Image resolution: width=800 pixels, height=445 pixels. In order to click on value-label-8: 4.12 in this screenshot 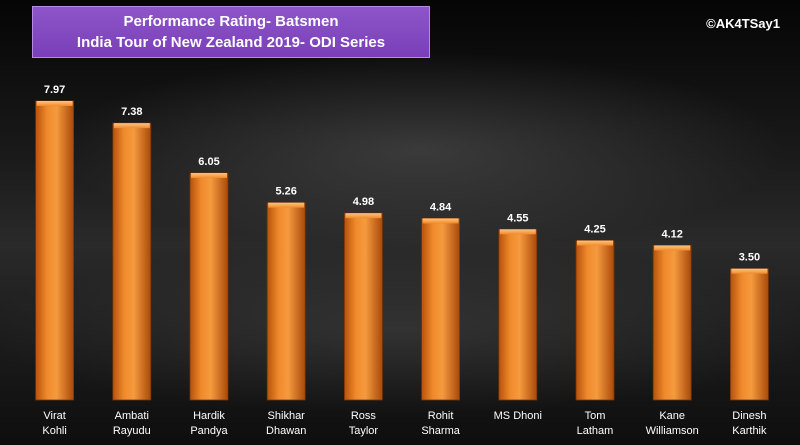, I will do `click(671, 234)`.